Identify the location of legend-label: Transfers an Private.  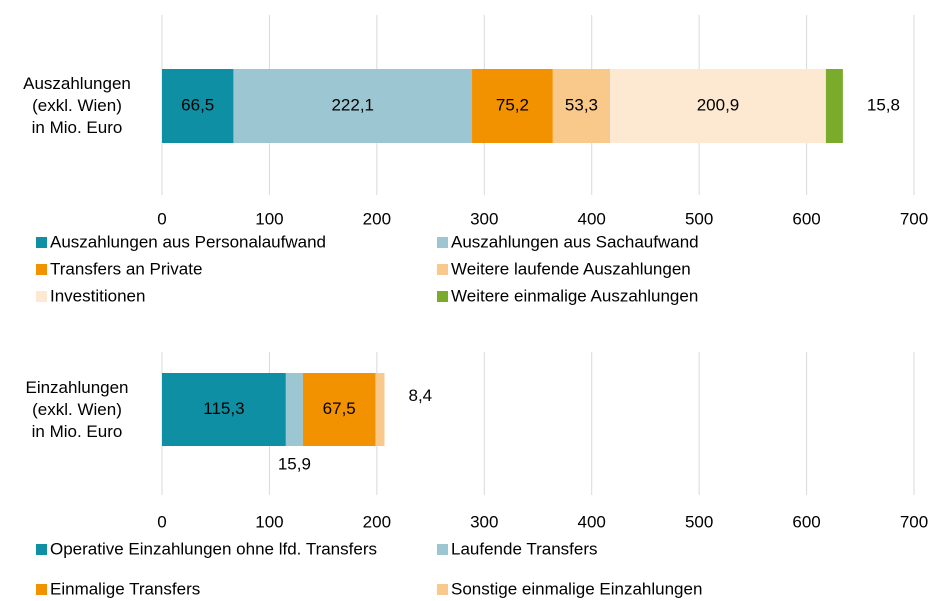
(126, 268).